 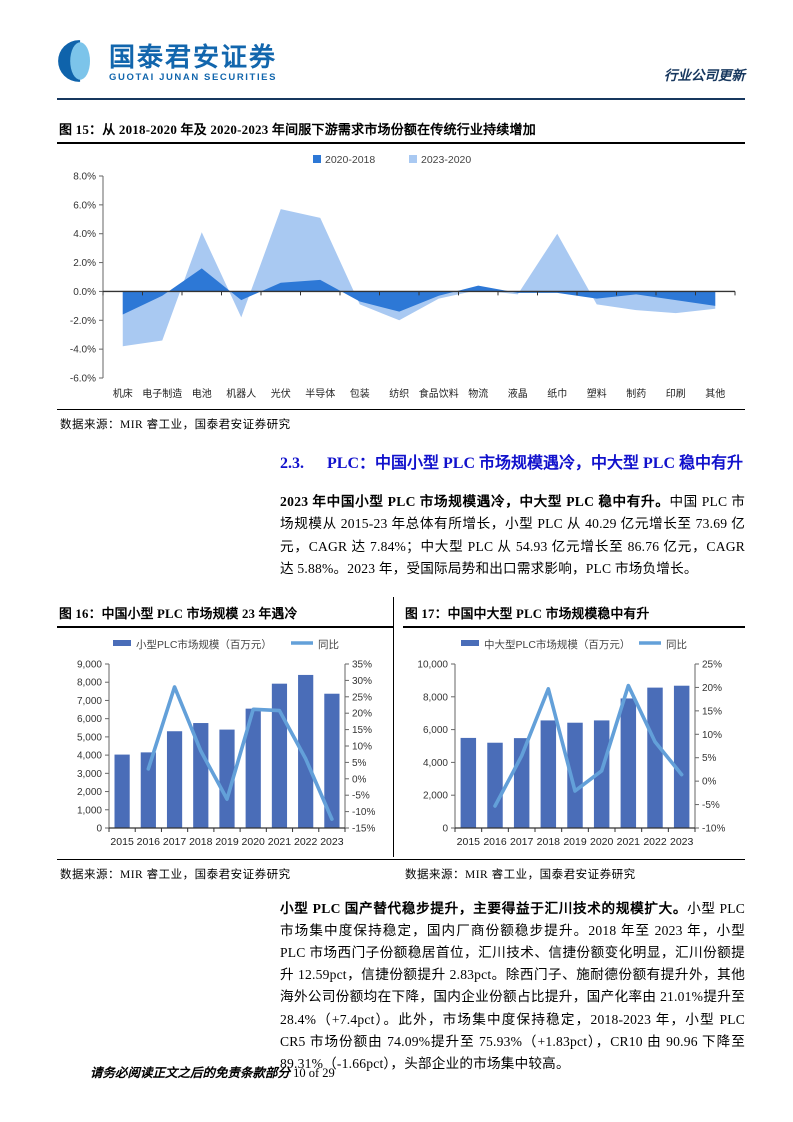 What do you see at coordinates (676, 394) in the screenshot?
I see `svg-text: 印刷` at bounding box center [676, 394].